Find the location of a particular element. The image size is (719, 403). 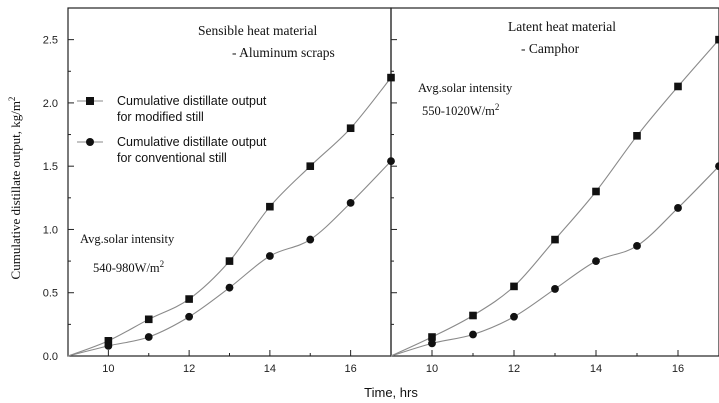

y-tick-label: 0.0 is located at coordinates (50, 357).